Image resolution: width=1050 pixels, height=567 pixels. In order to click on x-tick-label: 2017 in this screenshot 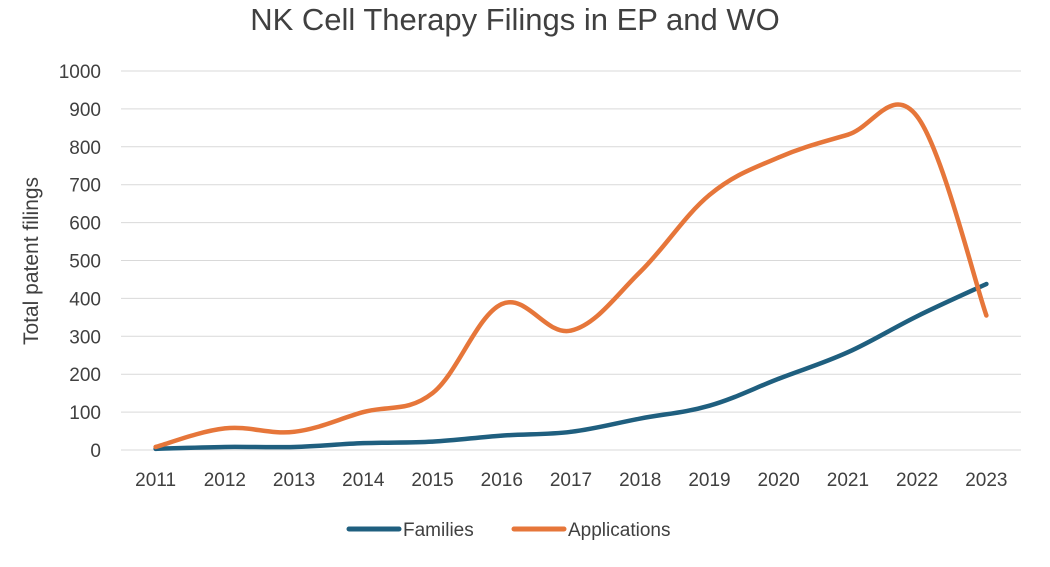, I will do `click(571, 480)`.